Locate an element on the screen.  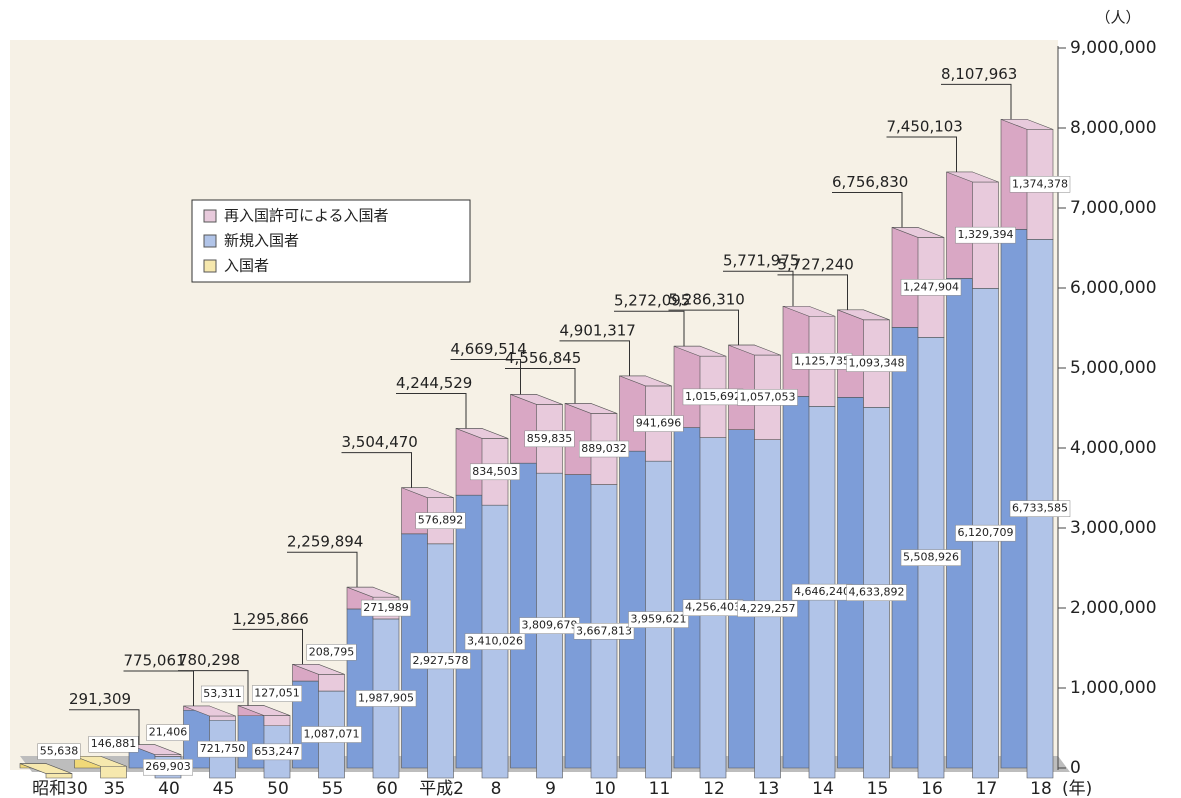
value-label: 146,881 is located at coordinates (114, 743).